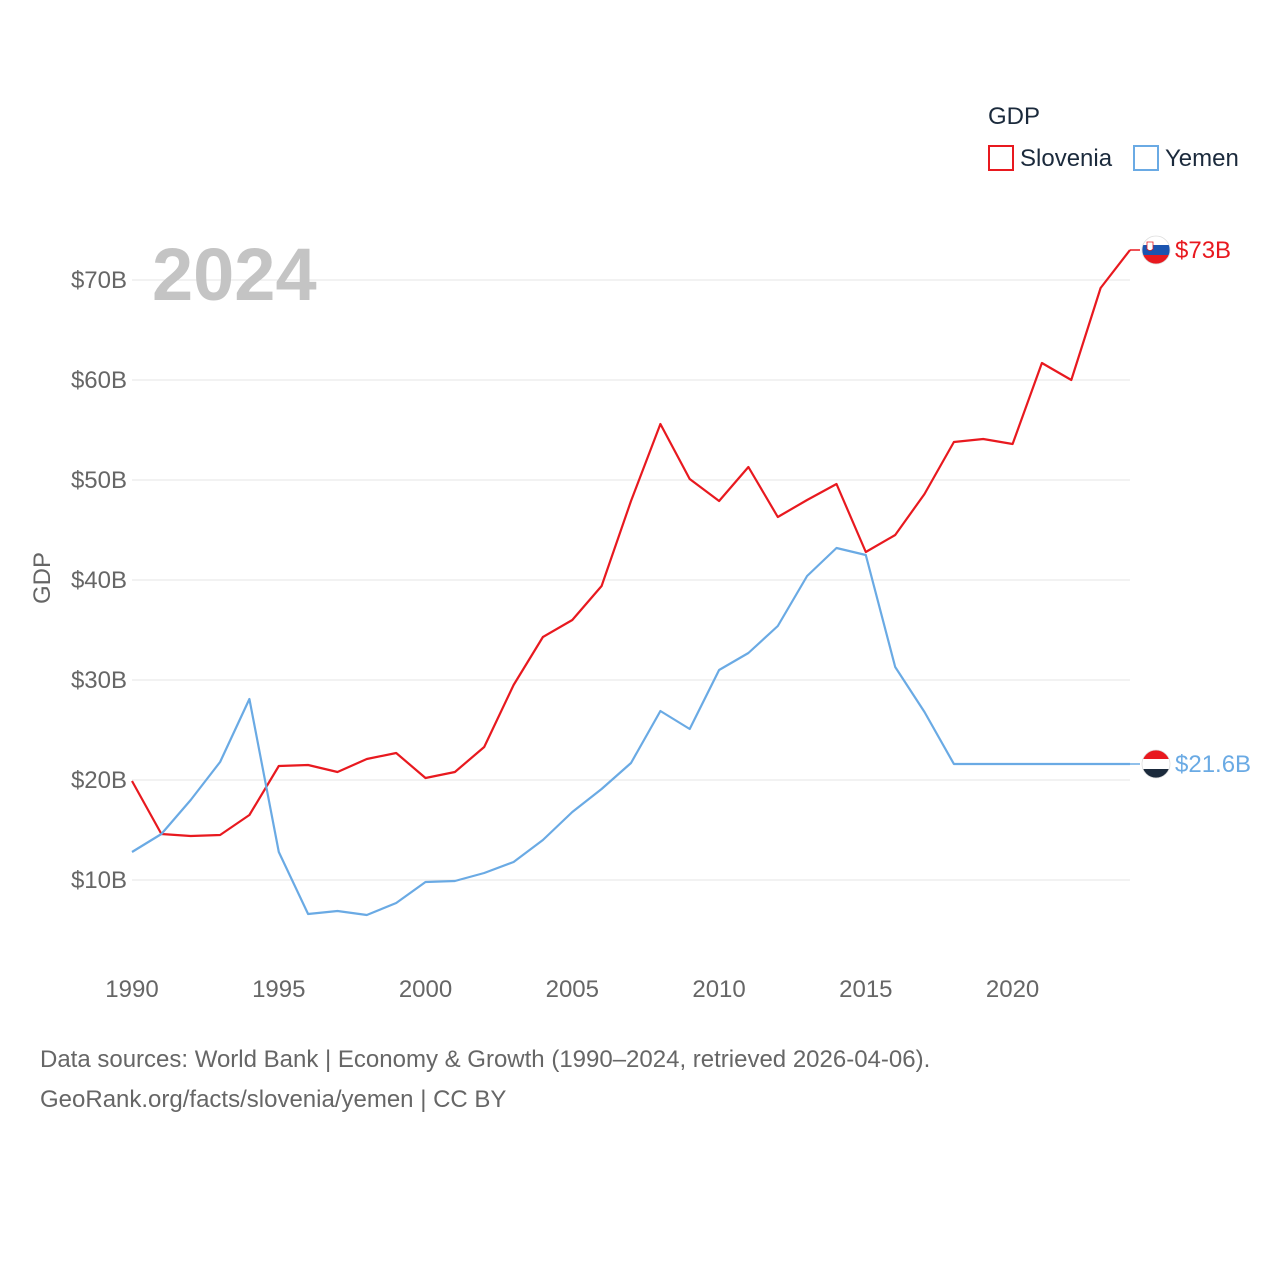 The width and height of the screenshot is (1280, 1280). Describe the element at coordinates (1203, 250) in the screenshot. I see `end-value-label: $73B` at that location.